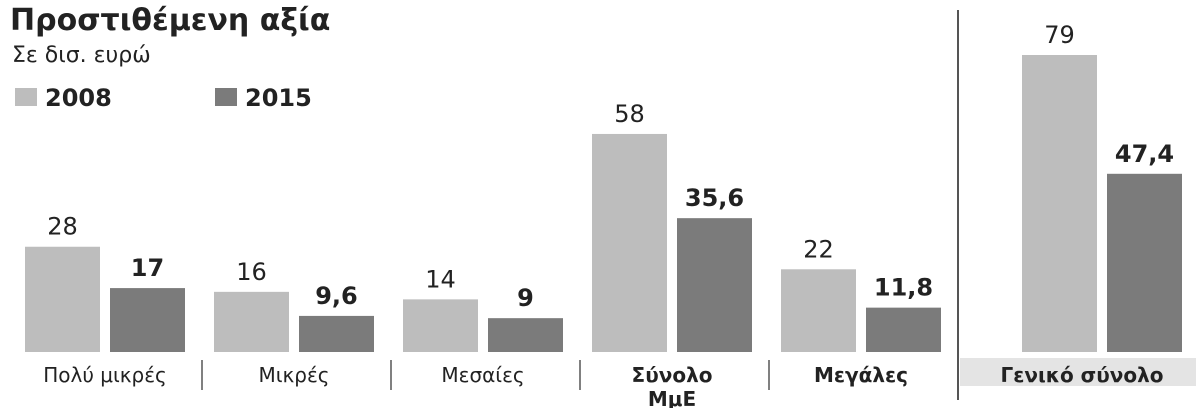  Describe the element at coordinates (714, 198) in the screenshot. I see `value-label: 35,6` at that location.